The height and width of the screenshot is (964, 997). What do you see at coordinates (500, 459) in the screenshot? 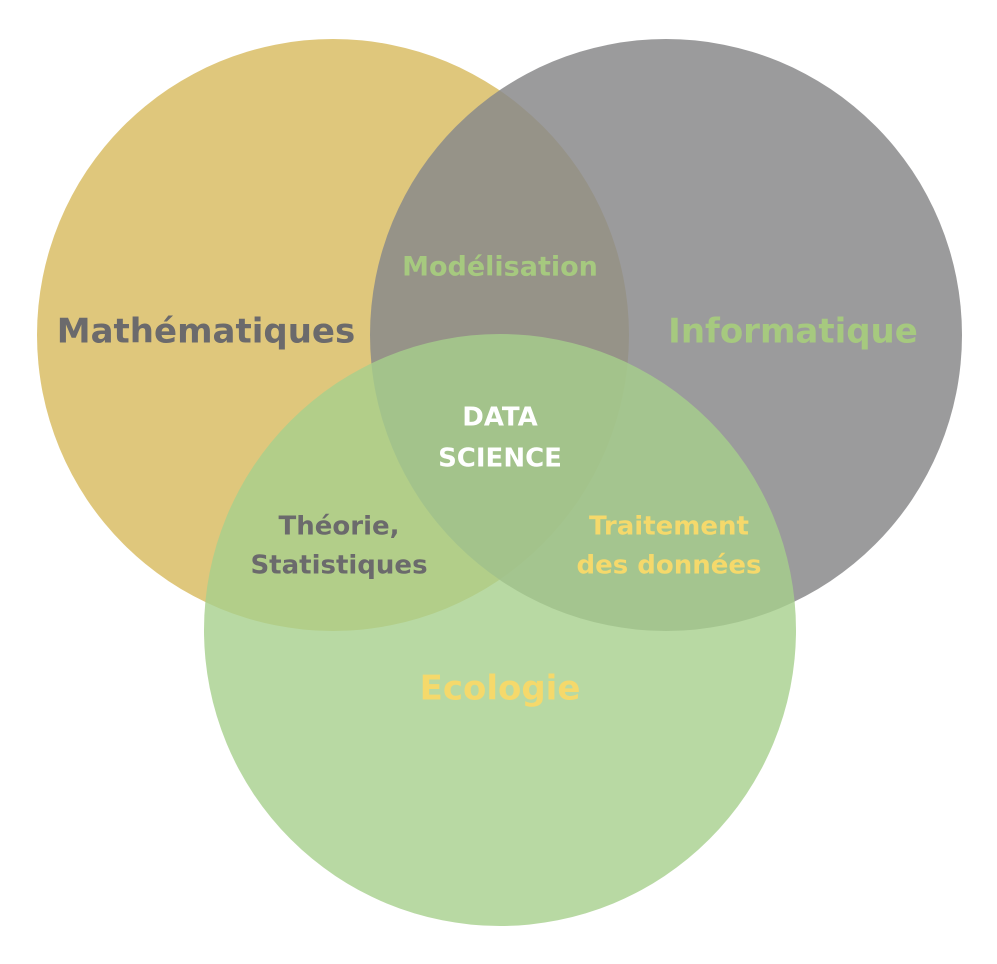
I see `label-science: SCIENCE` at bounding box center [500, 459].